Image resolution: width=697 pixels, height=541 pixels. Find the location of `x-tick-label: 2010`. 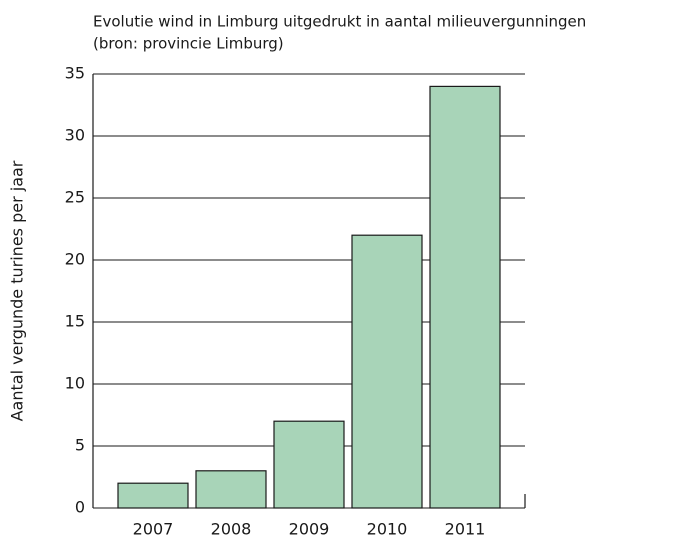

x-tick-label: 2010 is located at coordinates (387, 529).